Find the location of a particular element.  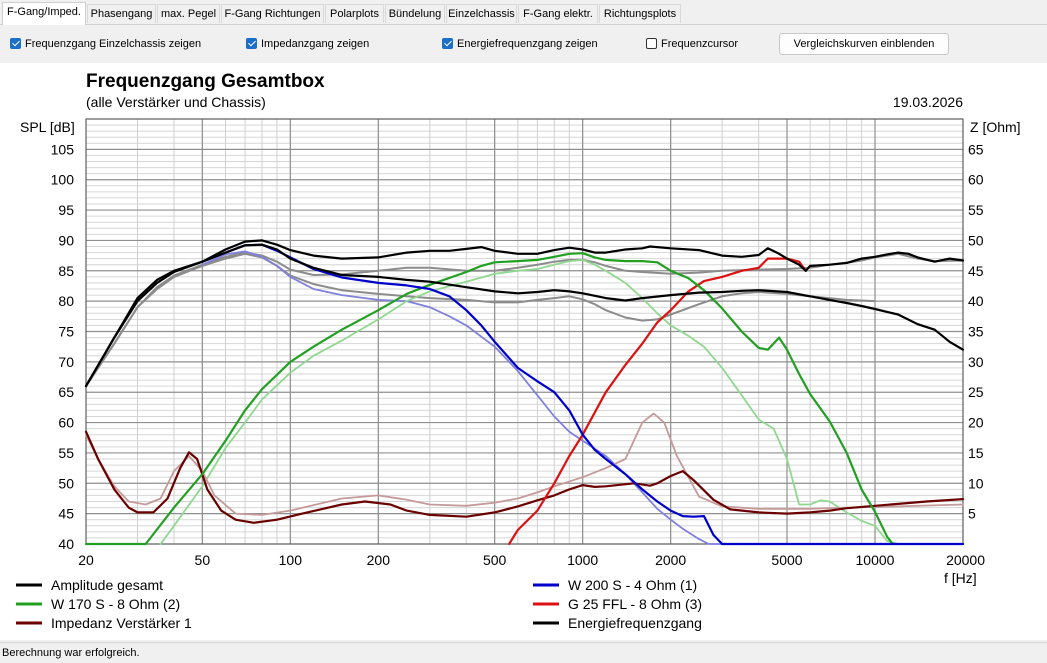

y-tick-label: 80 is located at coordinates (66, 301).